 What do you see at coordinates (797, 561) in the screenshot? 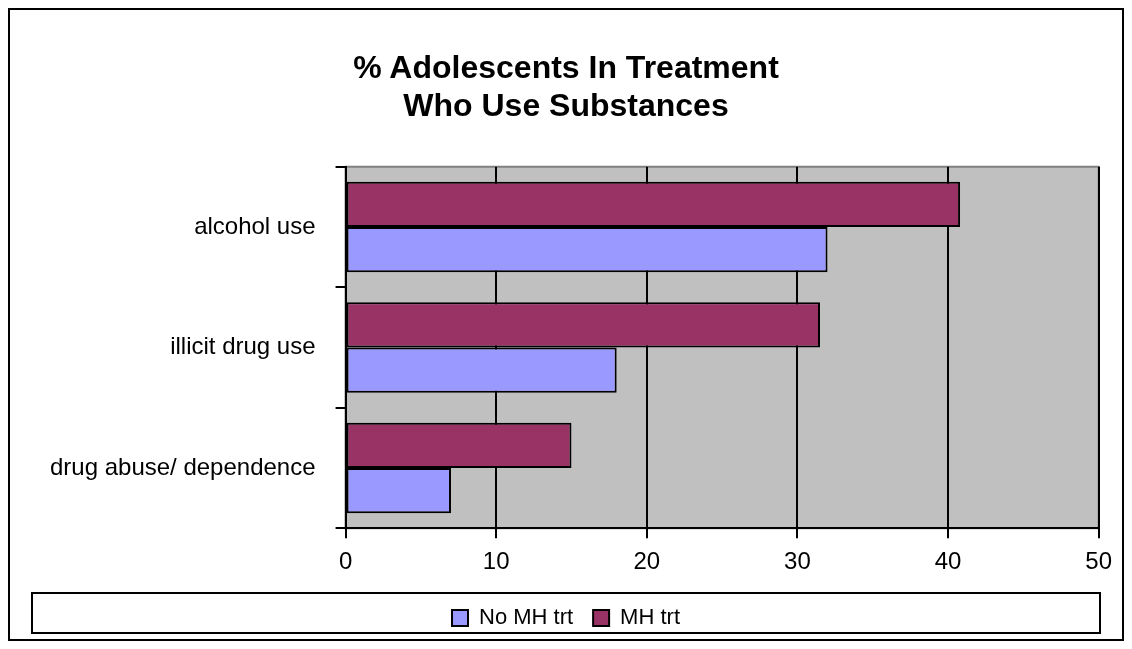
I see `x-tick-label: 30` at bounding box center [797, 561].